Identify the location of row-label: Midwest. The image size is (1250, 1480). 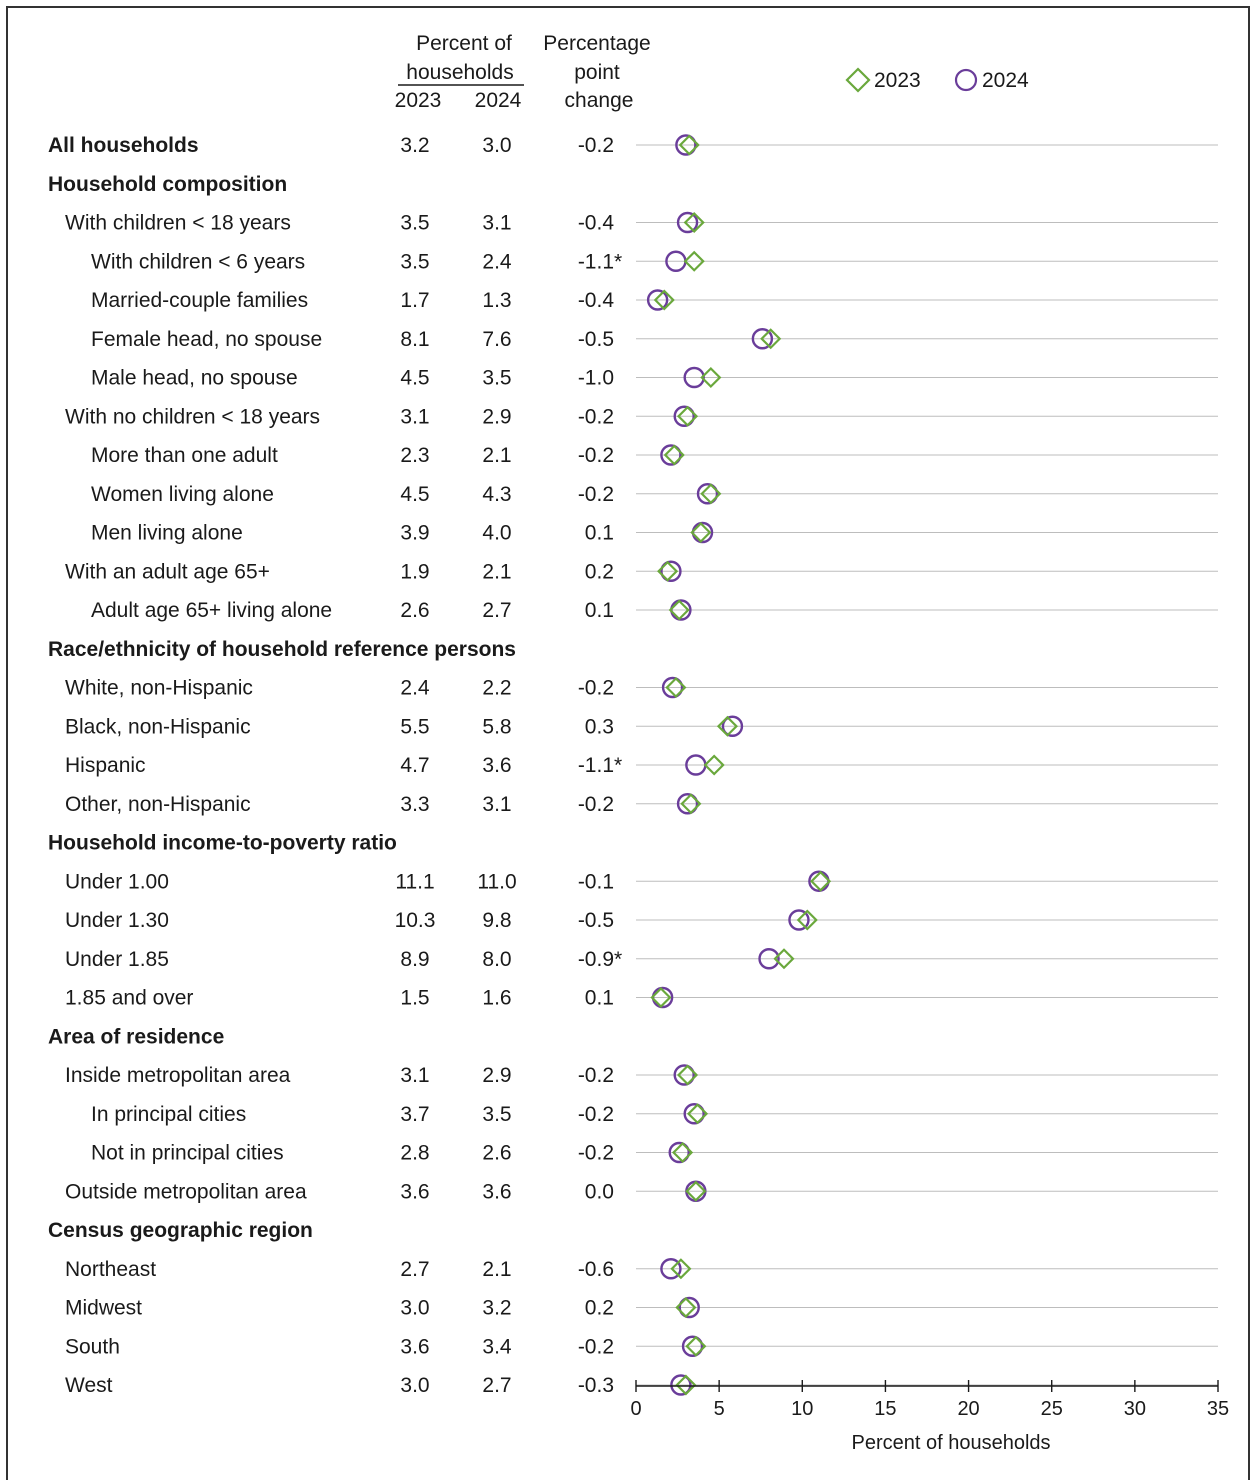
(103, 1308).